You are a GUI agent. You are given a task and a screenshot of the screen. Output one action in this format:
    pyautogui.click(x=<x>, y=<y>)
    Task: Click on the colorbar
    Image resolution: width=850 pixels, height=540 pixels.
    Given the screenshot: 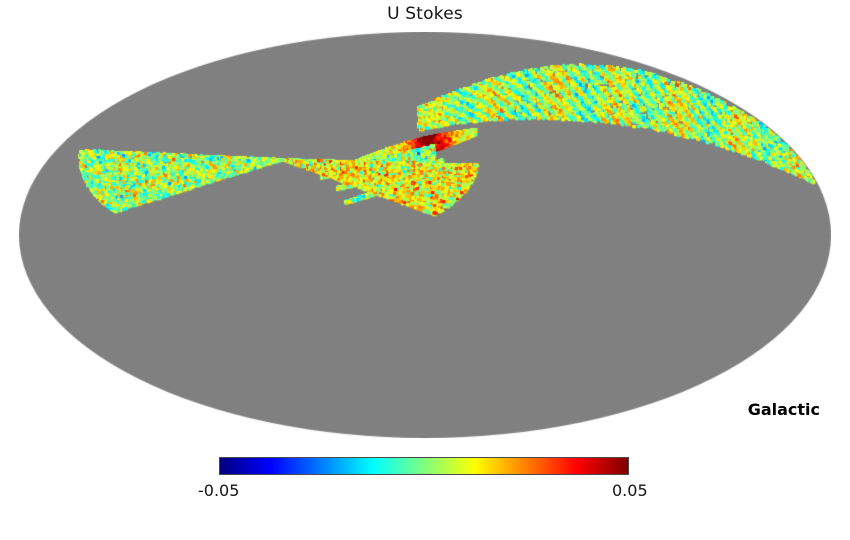 What is the action you would take?
    pyautogui.click(x=425, y=467)
    